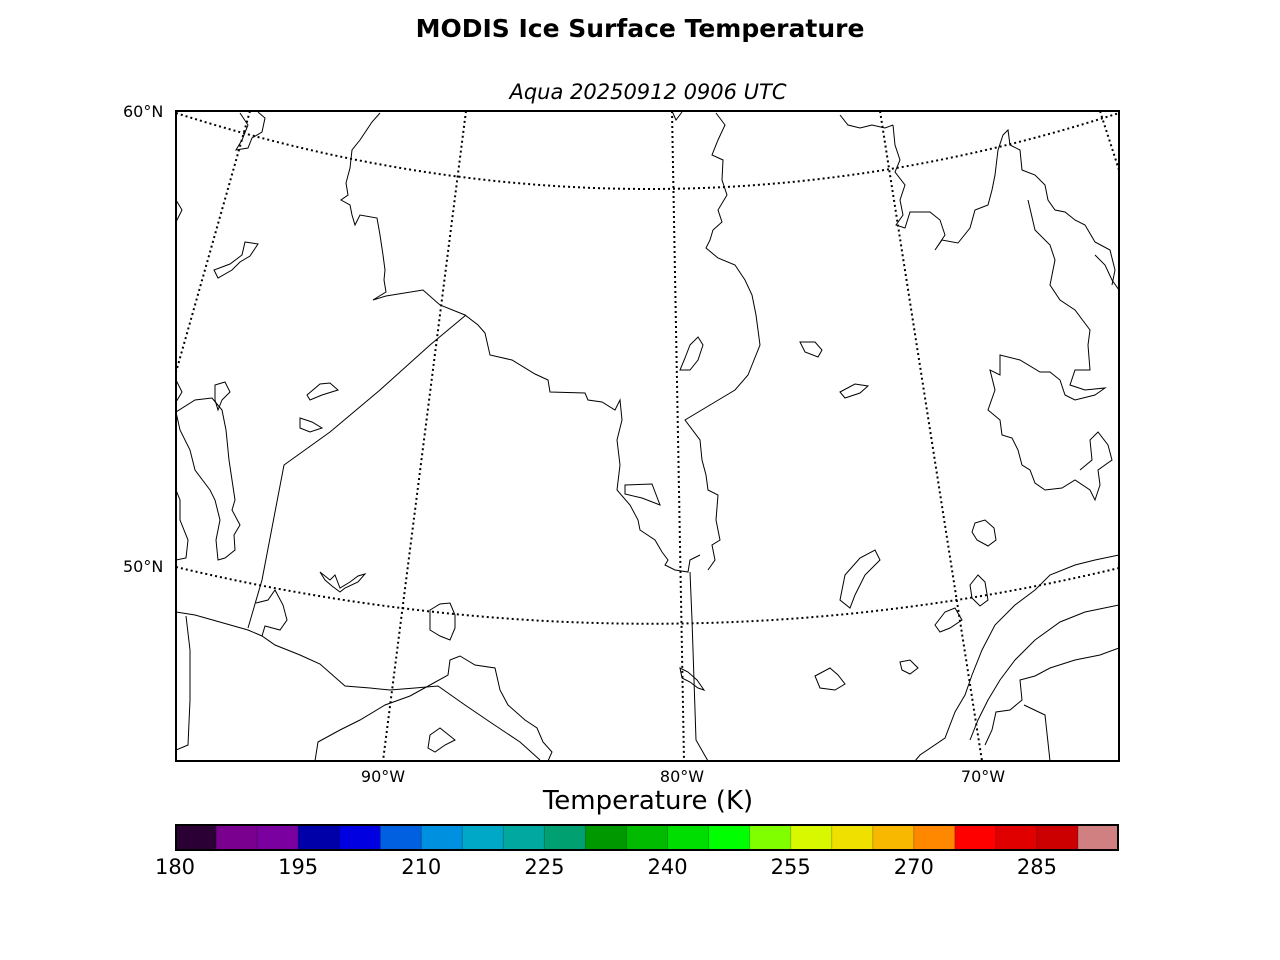  What do you see at coordinates (143, 111) in the screenshot?
I see `lat-label-60n: 60°N` at bounding box center [143, 111].